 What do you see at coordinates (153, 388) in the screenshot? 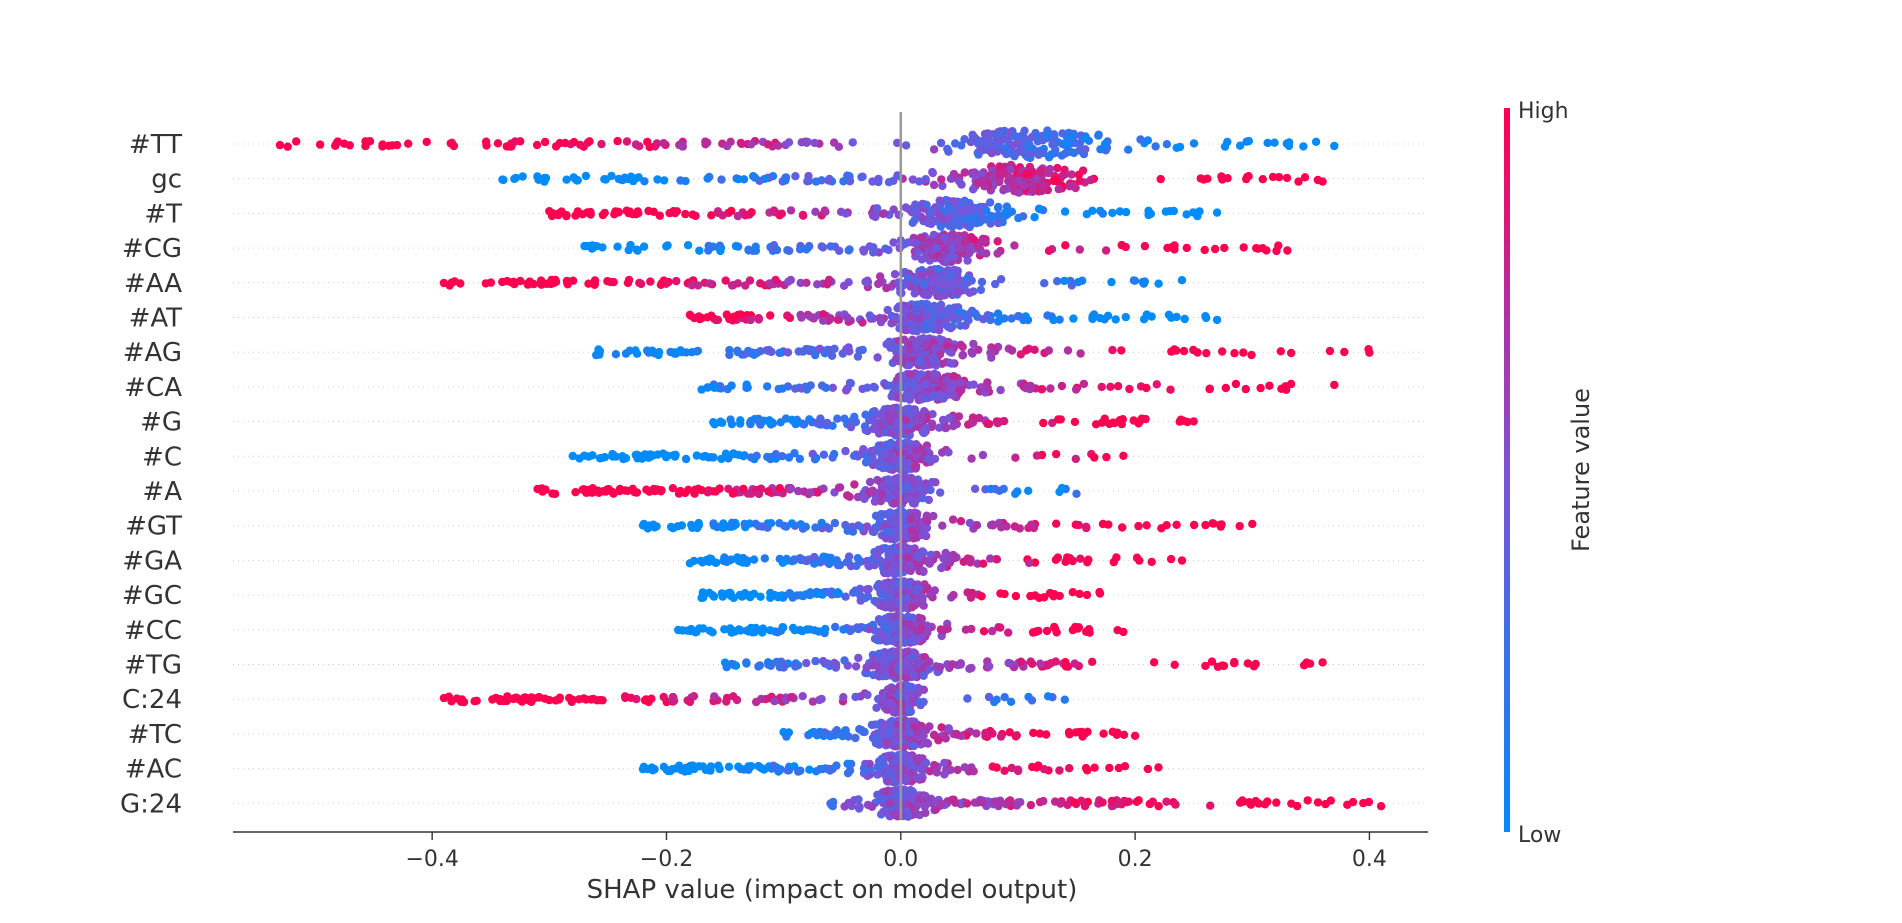
I see `feature-label: #CA` at bounding box center [153, 388].